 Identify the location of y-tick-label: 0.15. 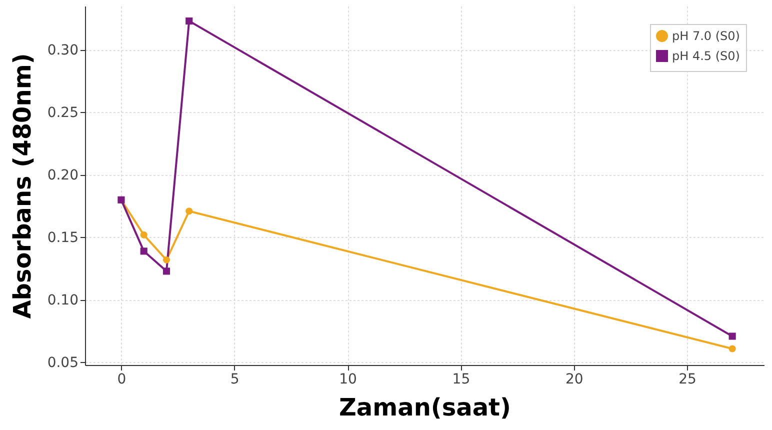
(62, 238).